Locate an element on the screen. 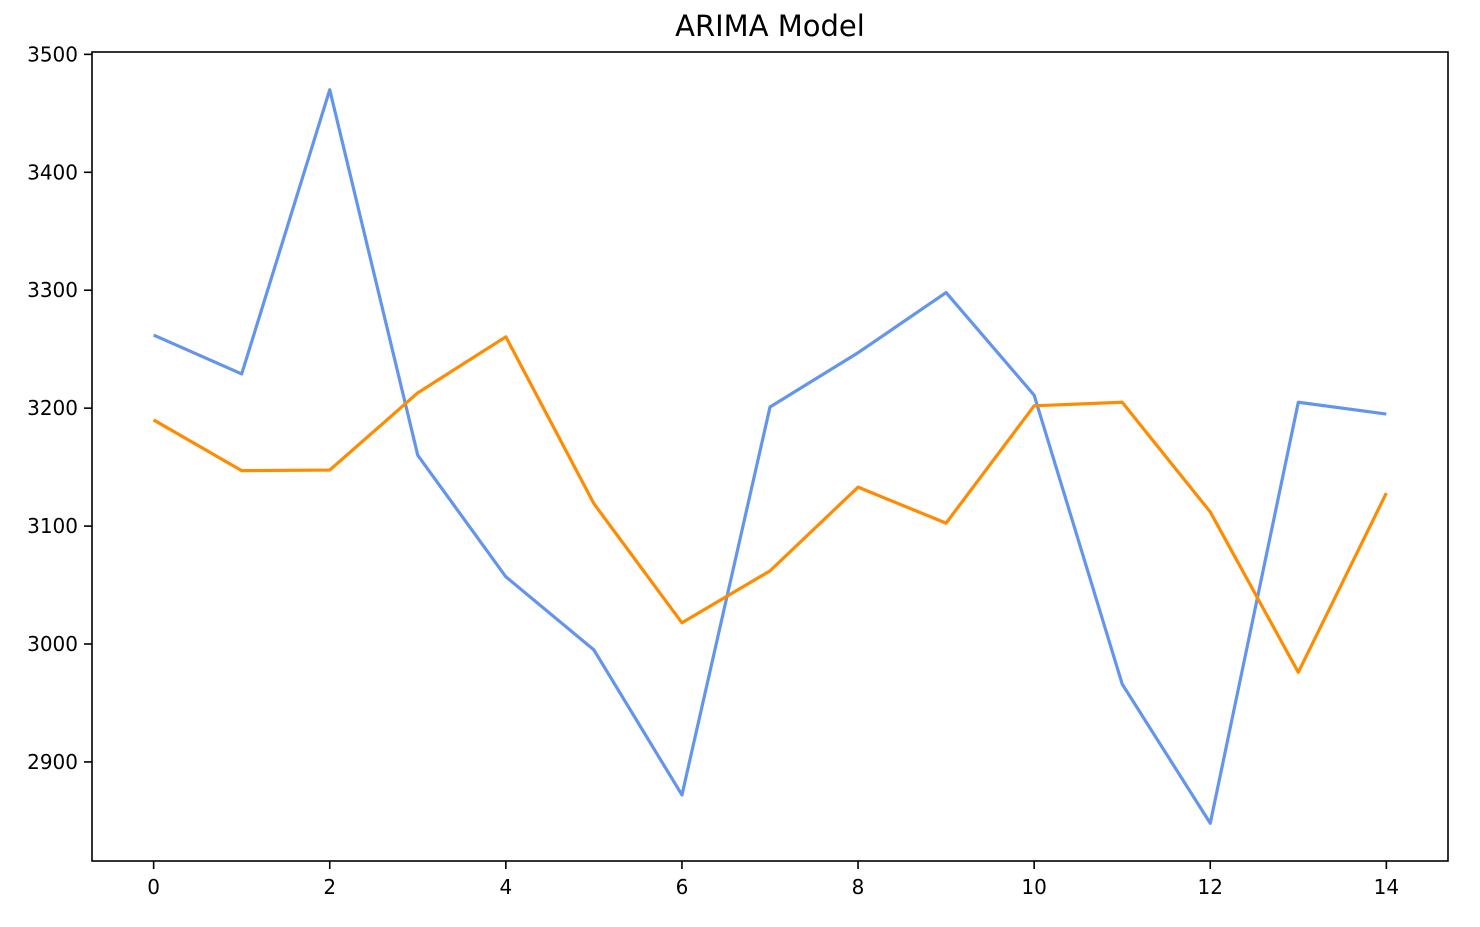  y-tick-label: 3500 is located at coordinates (52, 54).